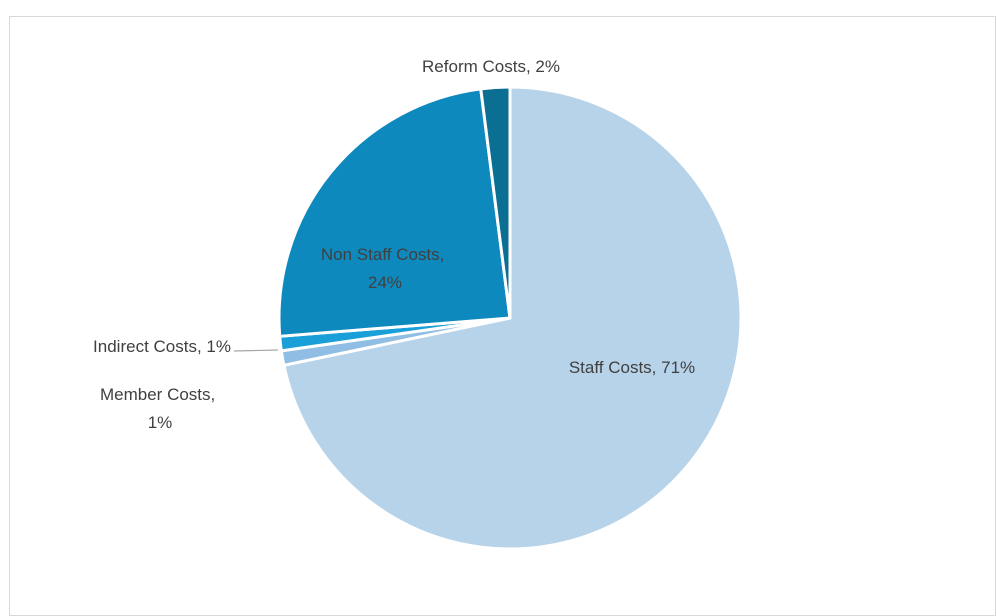  I want to click on label-indirect-costs: Indirect Costs, 1%, so click(162, 346).